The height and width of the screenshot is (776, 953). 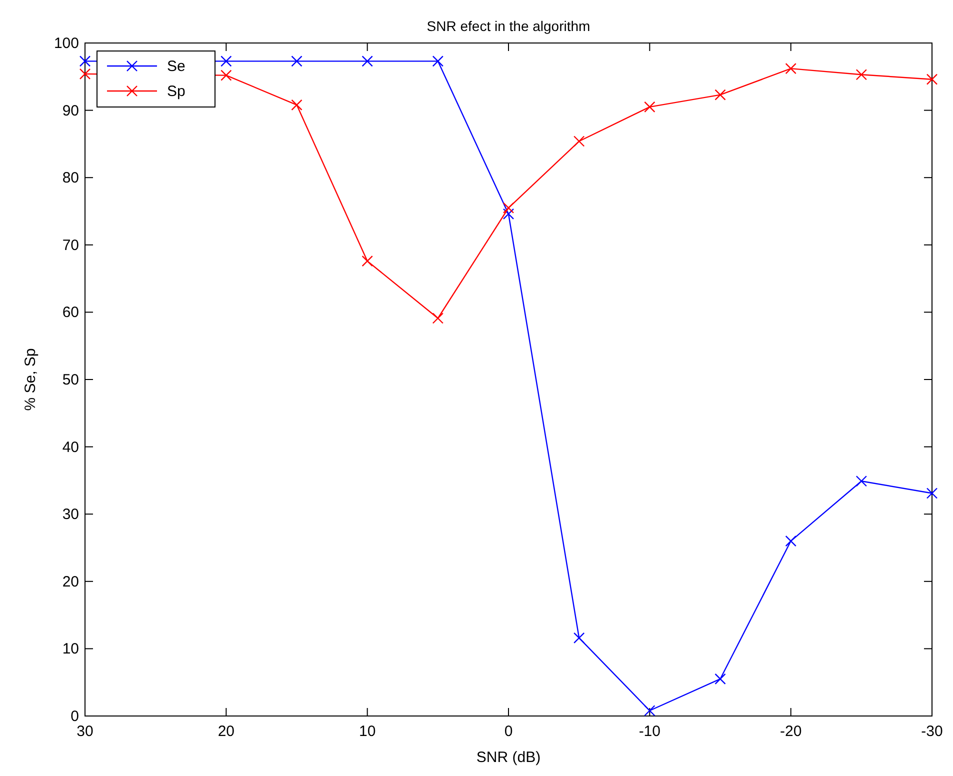 I want to click on y-tick-label: 0, so click(x=74, y=716).